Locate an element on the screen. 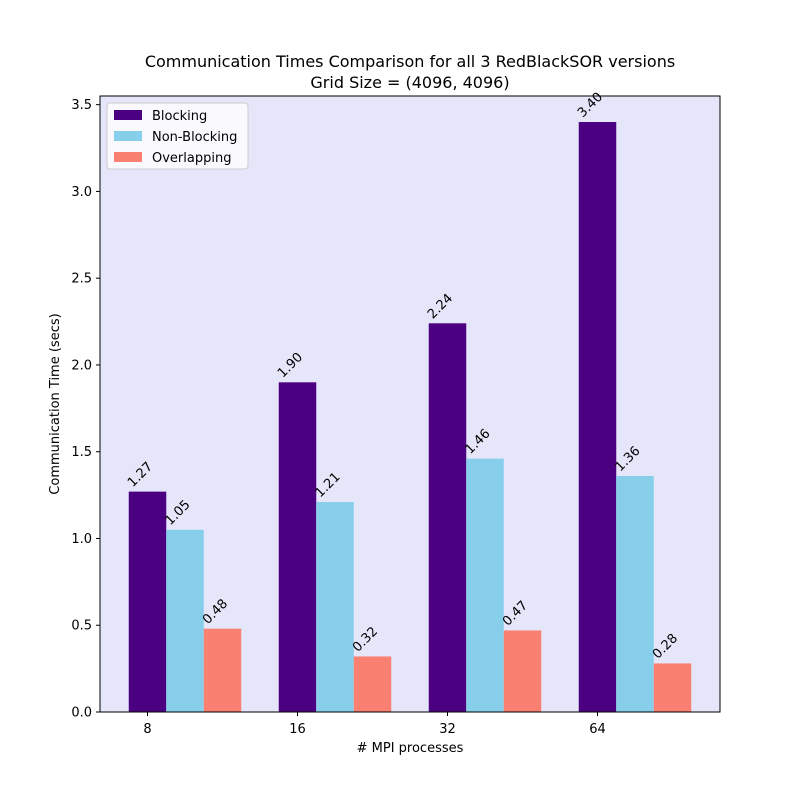  legend: Blocking Non-Blocking Overlapping is located at coordinates (177, 136).